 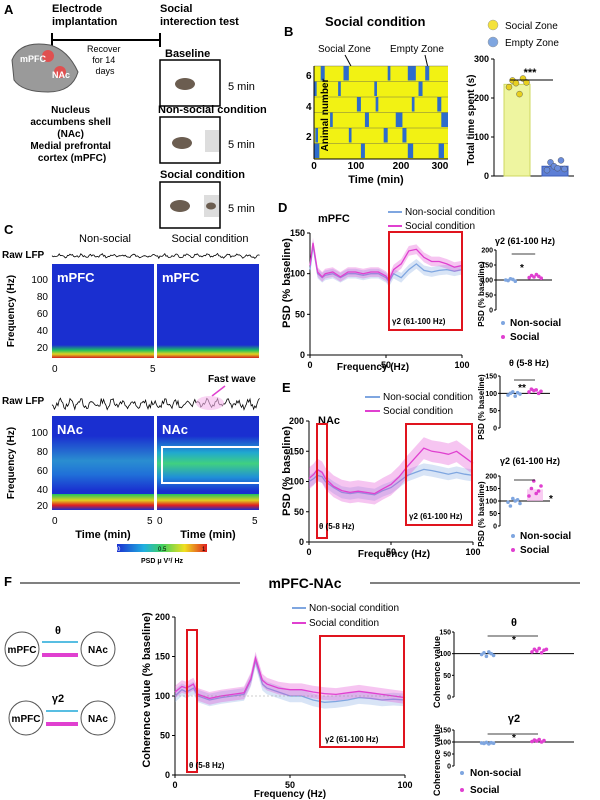 What do you see at coordinates (309, 76) in the screenshot?
I see `raster-ytick: 6` at bounding box center [309, 76].